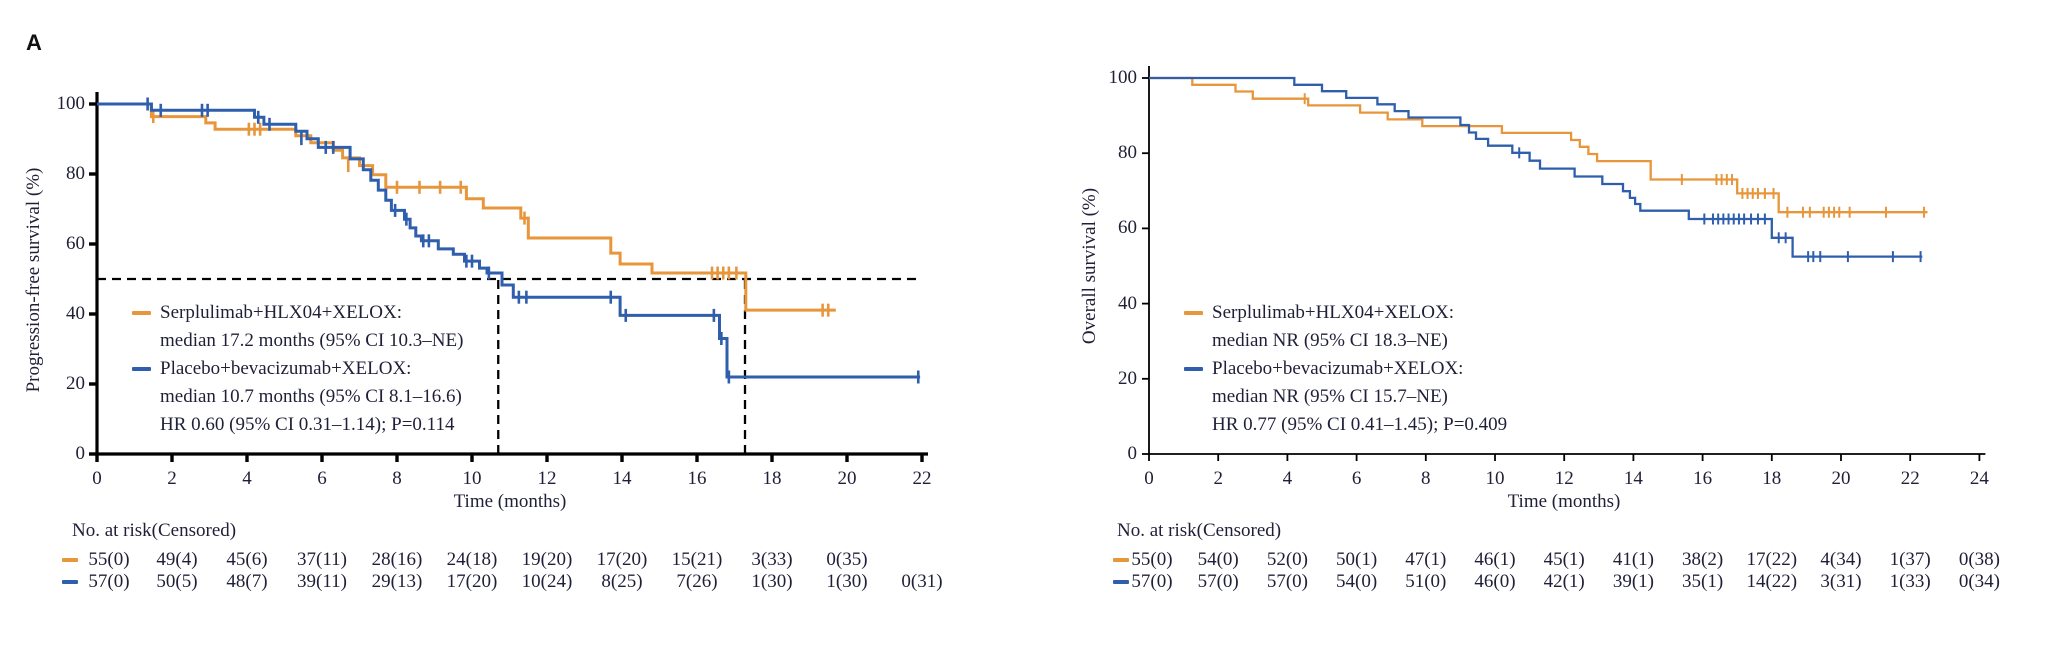 The image size is (2056, 664). Describe the element at coordinates (1426, 559) in the screenshot. I see `risk-count-cell: 47(1)` at that location.